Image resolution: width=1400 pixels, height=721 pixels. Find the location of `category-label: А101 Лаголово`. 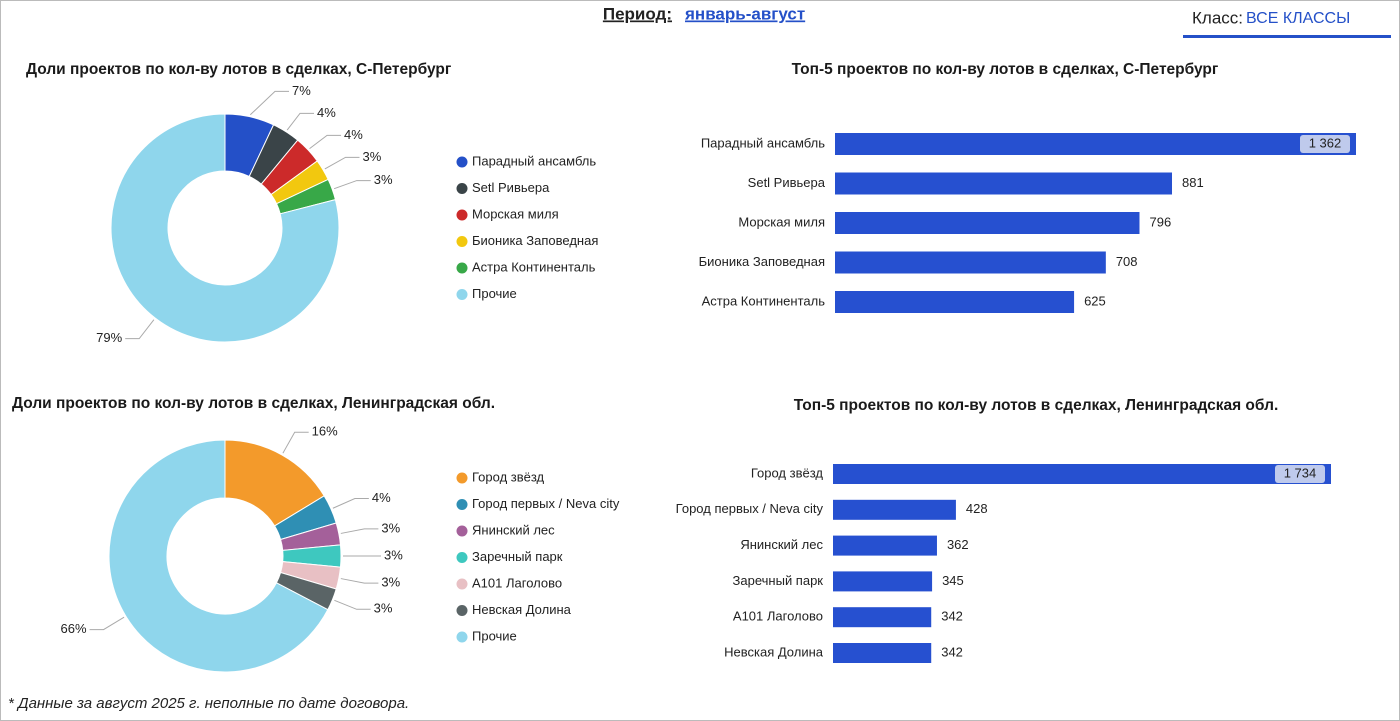

category-label: А101 Лаголово is located at coordinates (778, 616).